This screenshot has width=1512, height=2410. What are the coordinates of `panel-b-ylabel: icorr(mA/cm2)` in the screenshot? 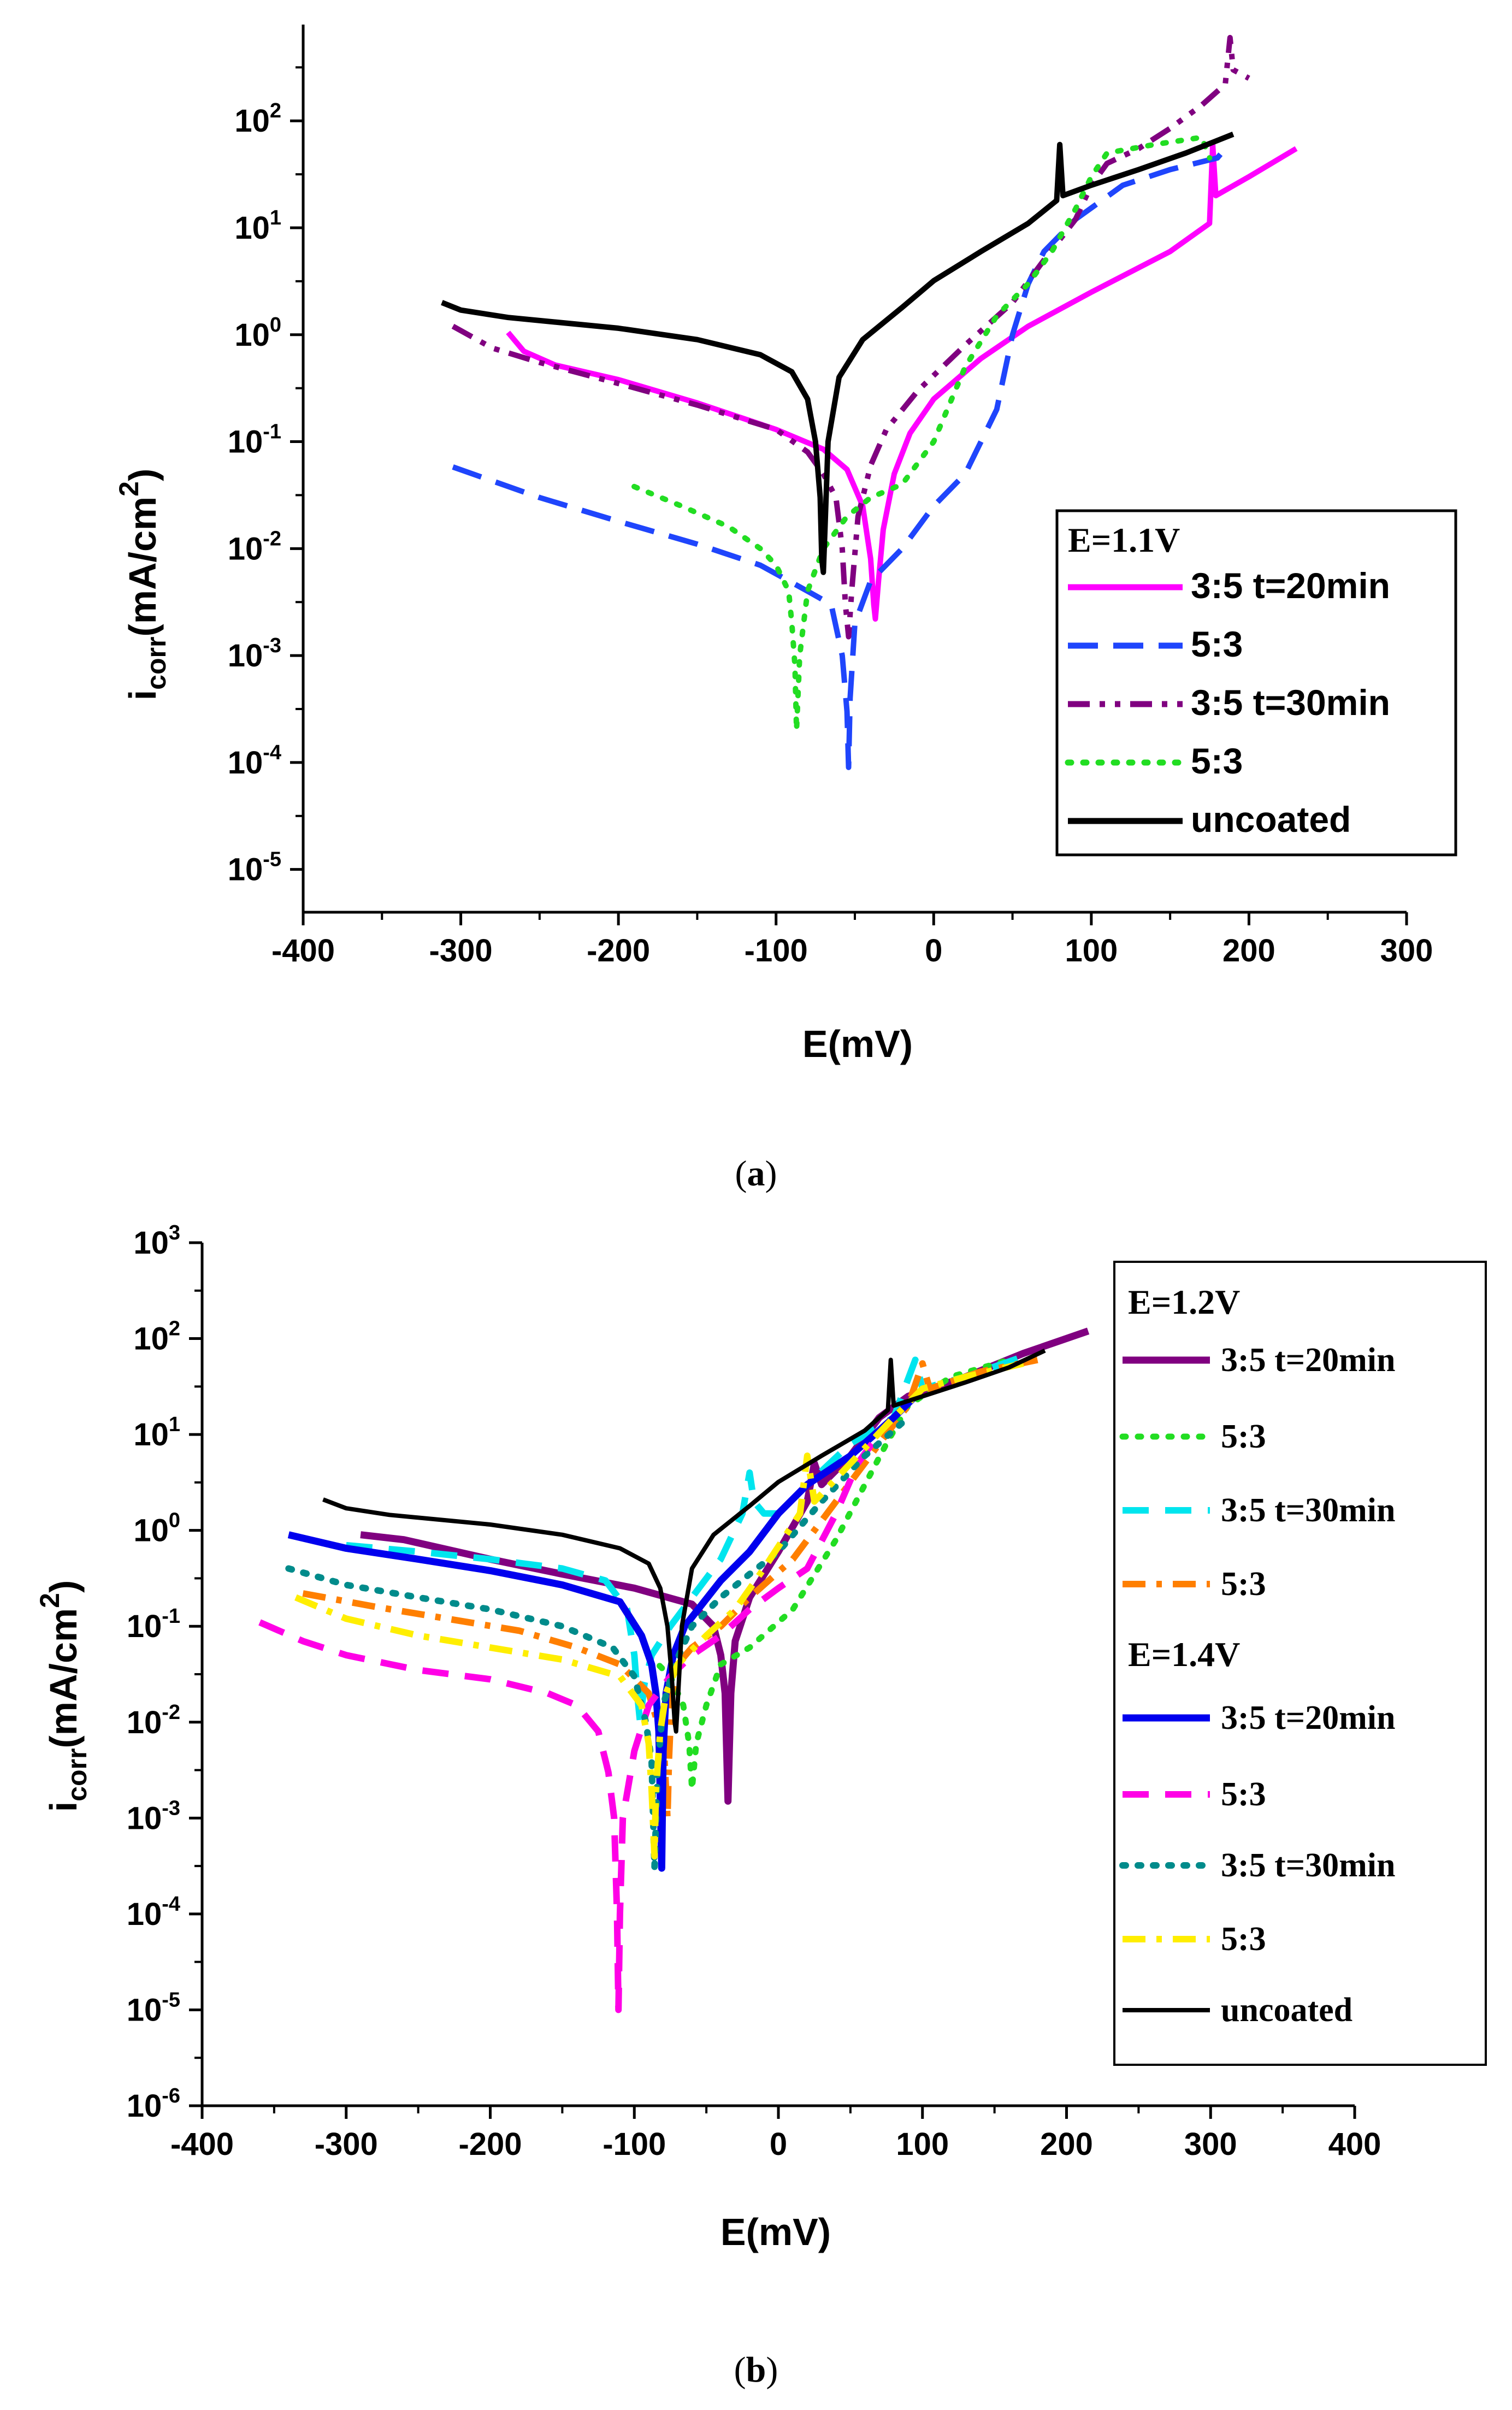 It's located at (63, 1696).